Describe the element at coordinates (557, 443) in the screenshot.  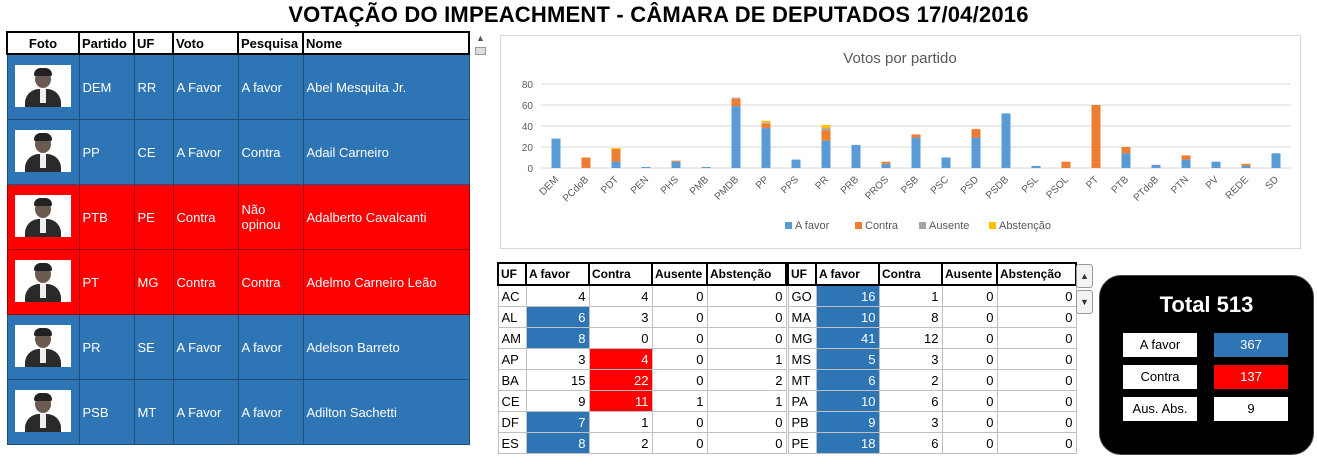
I see `favor-cell: 8` at that location.